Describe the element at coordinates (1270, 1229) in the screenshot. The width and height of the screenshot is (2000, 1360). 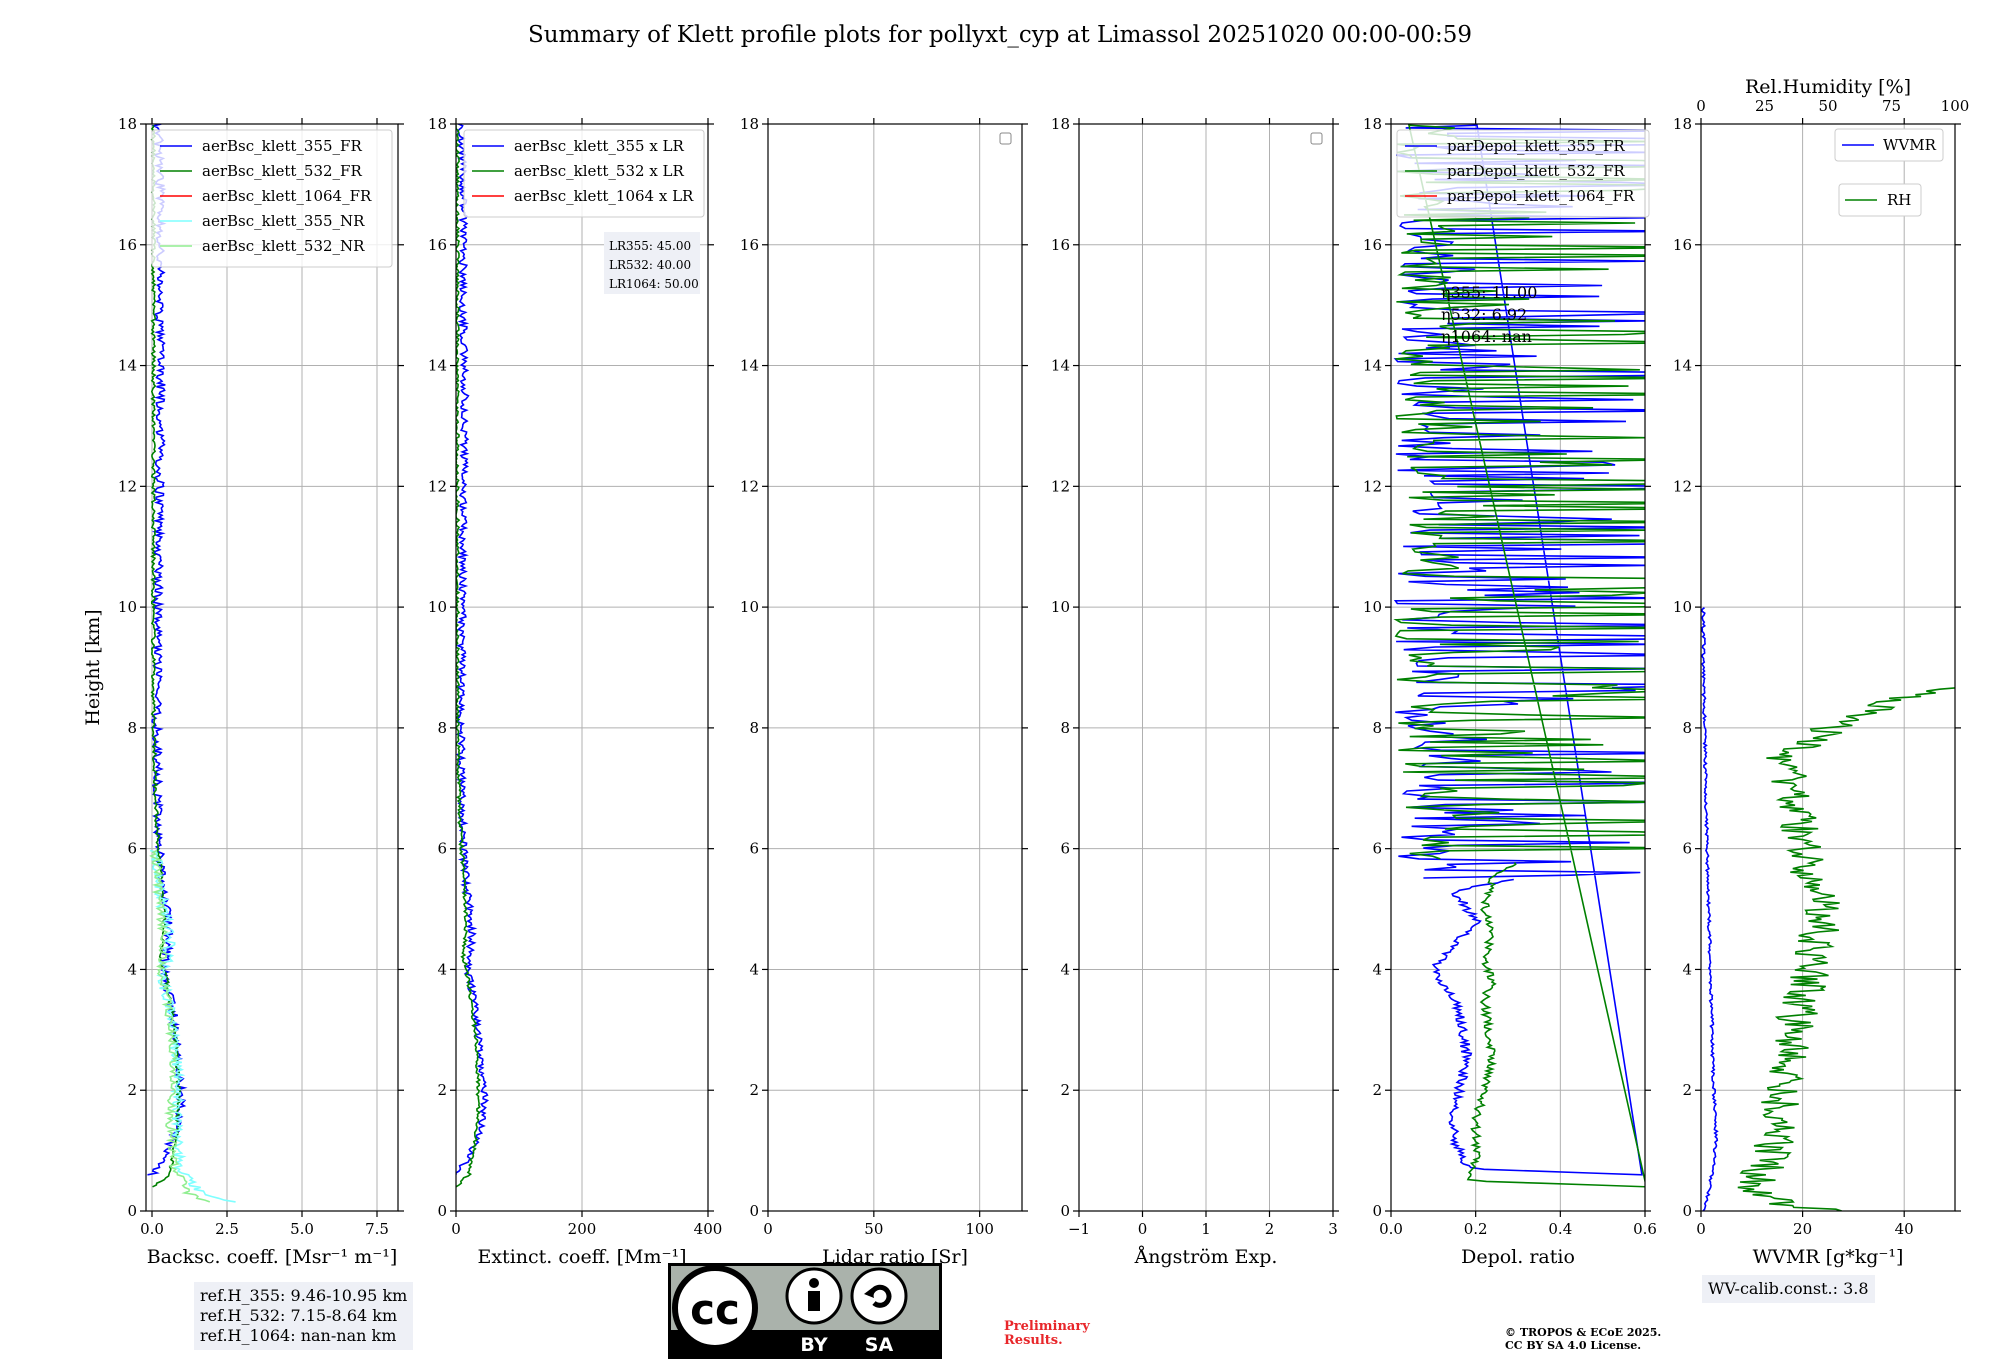
I see `x-tick-label: 2` at that location.